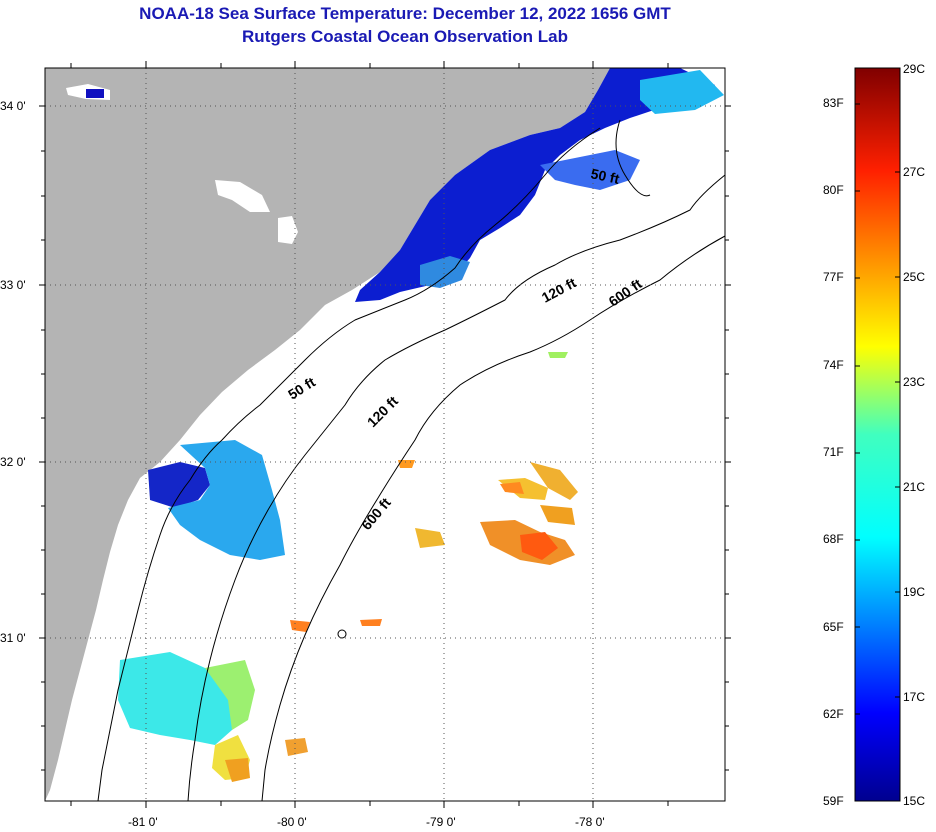  I want to click on colorbar-label-62f: 62F, so click(833, 714).